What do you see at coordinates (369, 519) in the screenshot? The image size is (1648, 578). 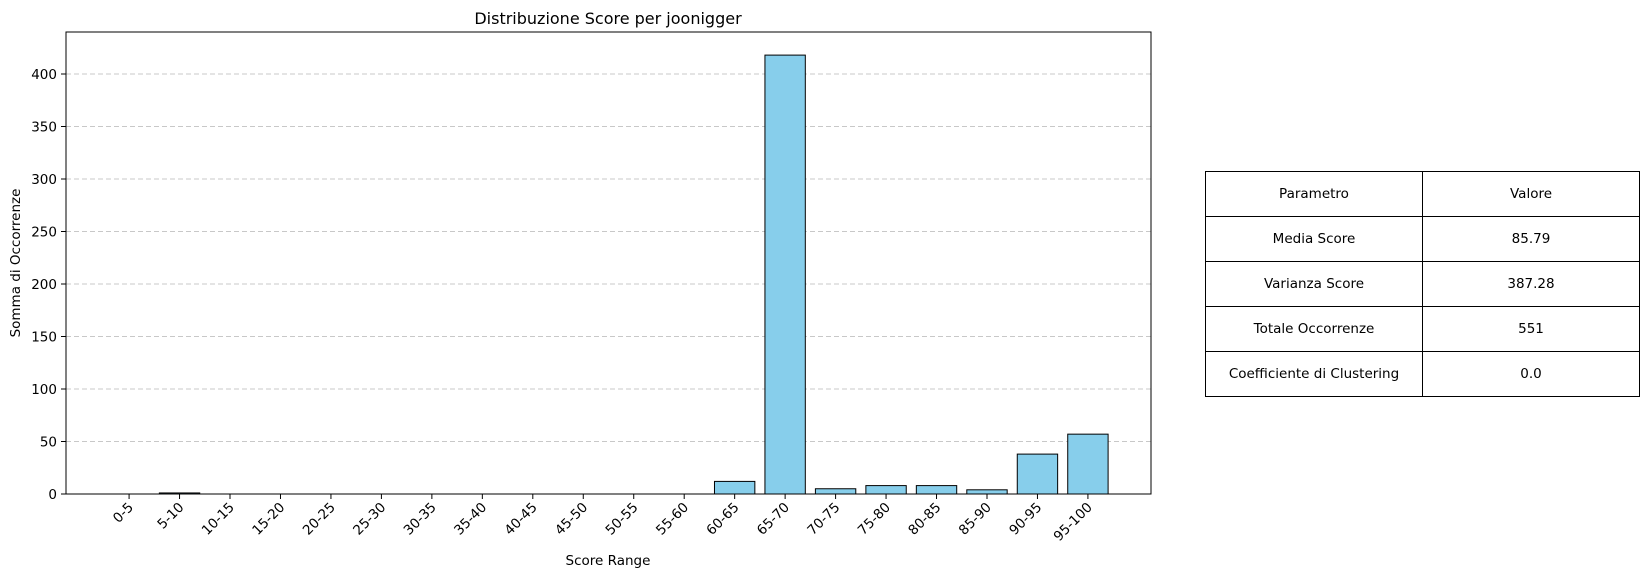 I see `x-tick-label: 25-30` at bounding box center [369, 519].